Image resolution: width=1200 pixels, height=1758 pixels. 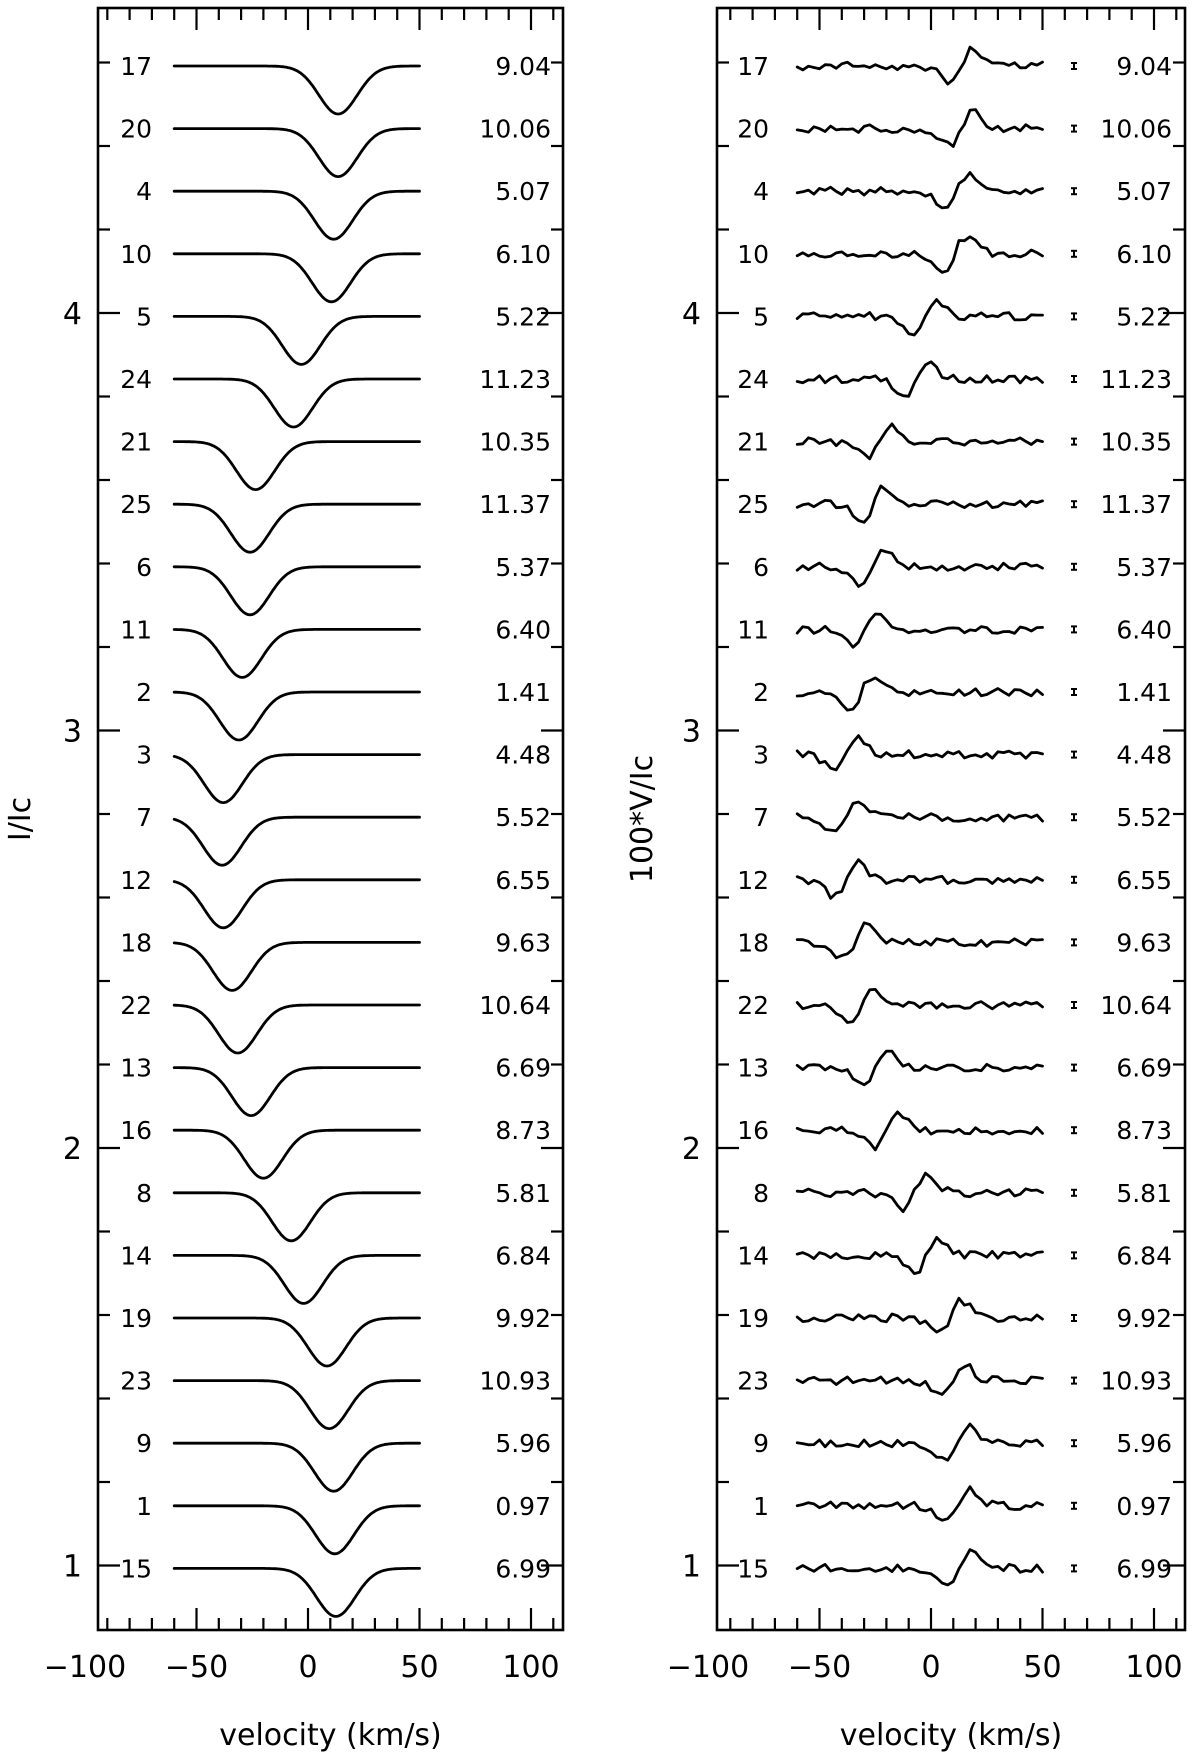 What do you see at coordinates (343, 1524) in the screenshot?
I see `spectrum-row: 1 0.97` at bounding box center [343, 1524].